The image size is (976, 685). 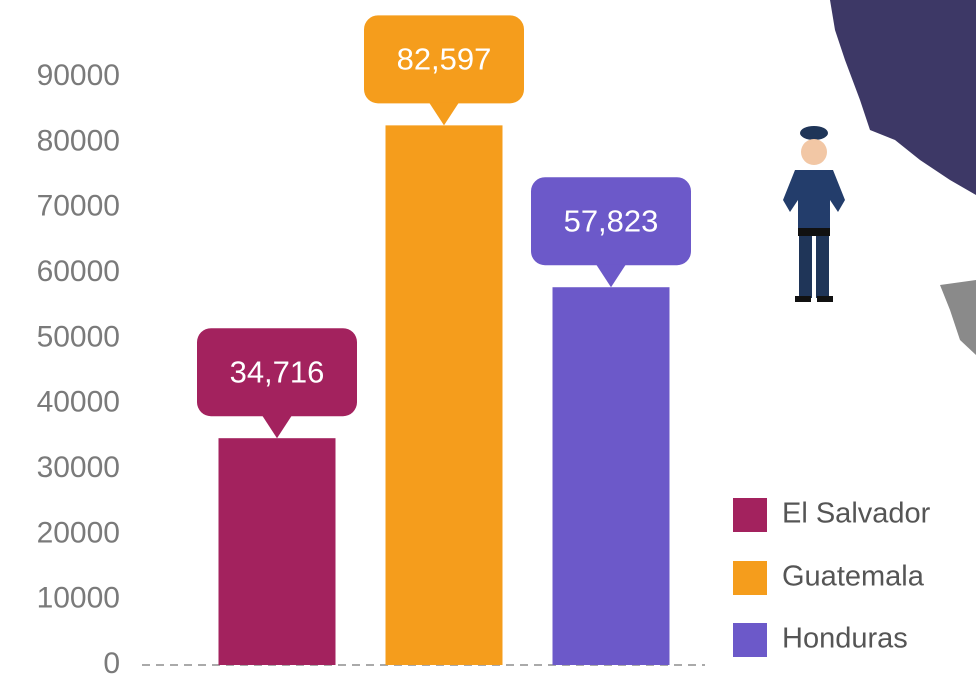 What do you see at coordinates (78, 75) in the screenshot?
I see `y-tick-label: 90000` at bounding box center [78, 75].